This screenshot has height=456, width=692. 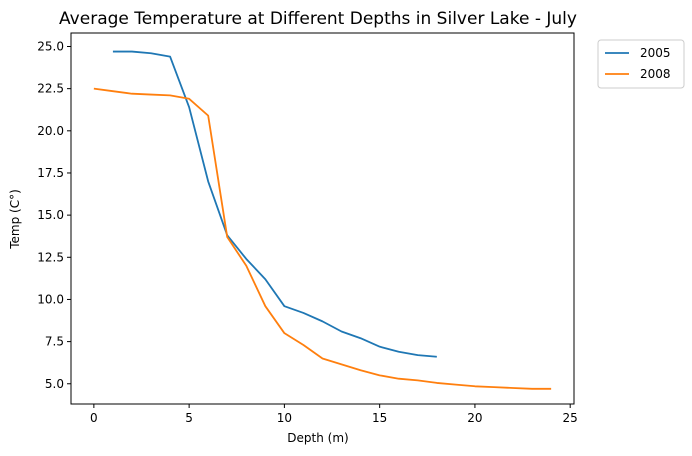 What do you see at coordinates (189, 418) in the screenshot?
I see `x-tick-label: 5` at bounding box center [189, 418].